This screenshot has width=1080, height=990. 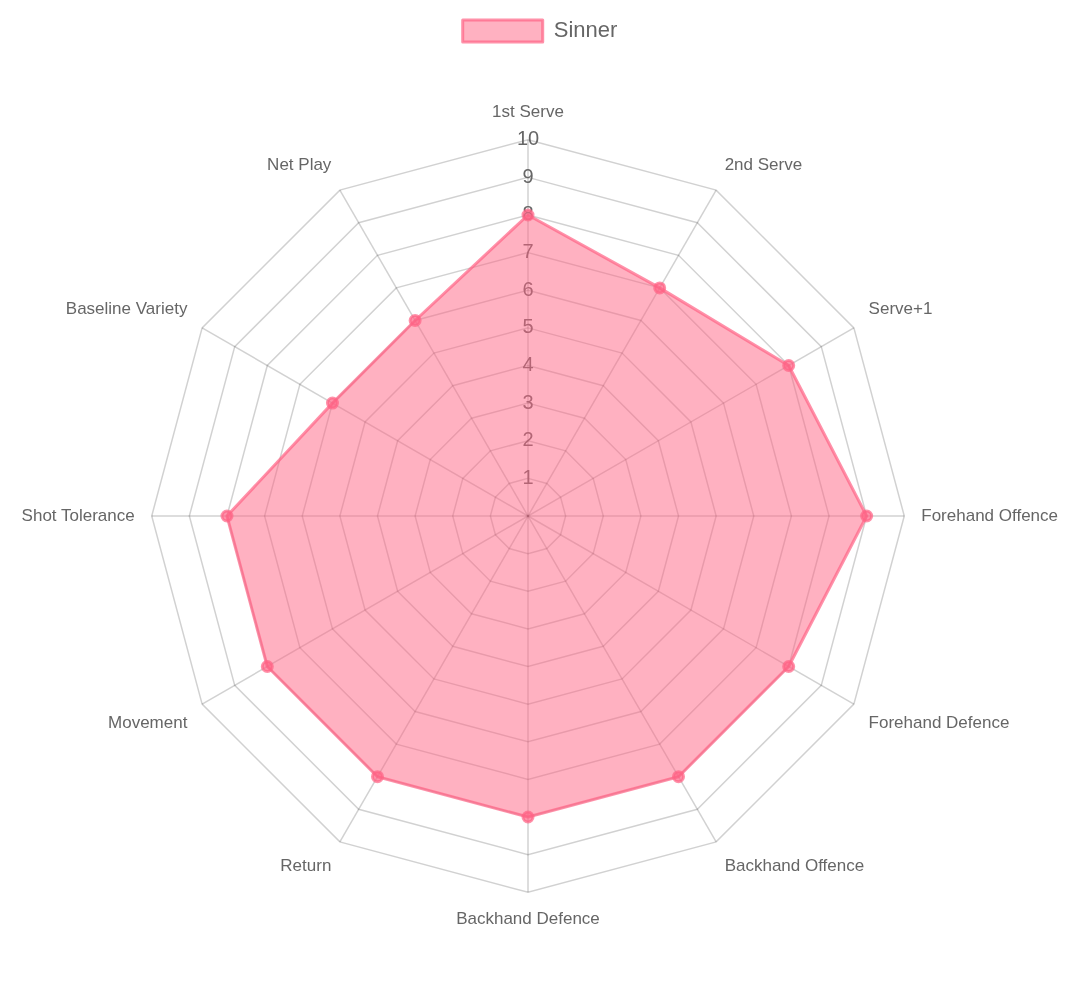 What do you see at coordinates (528, 251) in the screenshot?
I see `y-tick-label: 7` at bounding box center [528, 251].